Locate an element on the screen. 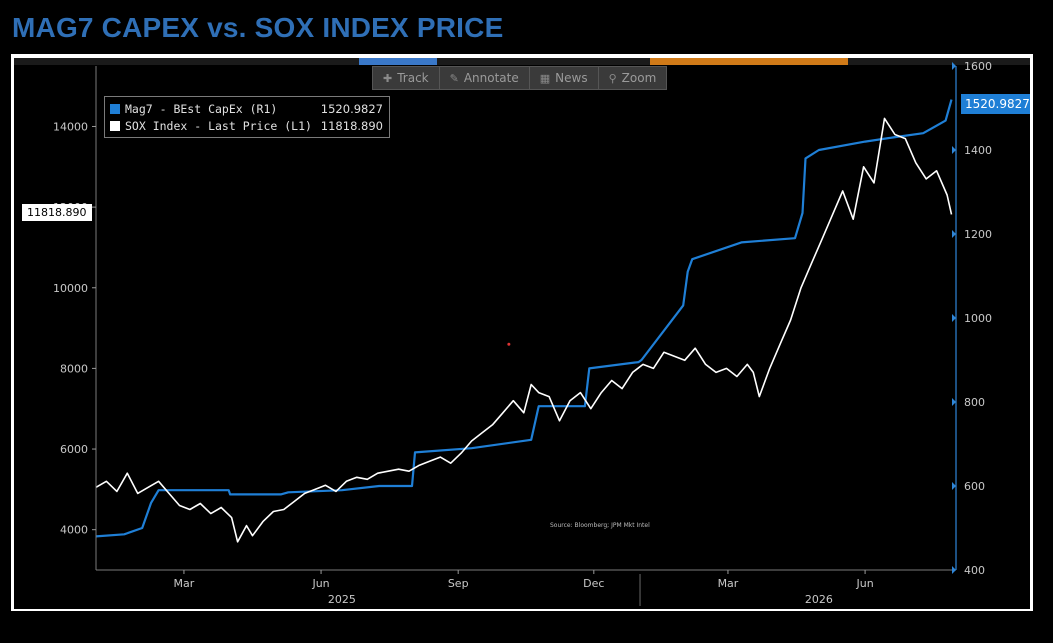  right-tick-label: 1400 is located at coordinates (978, 150).